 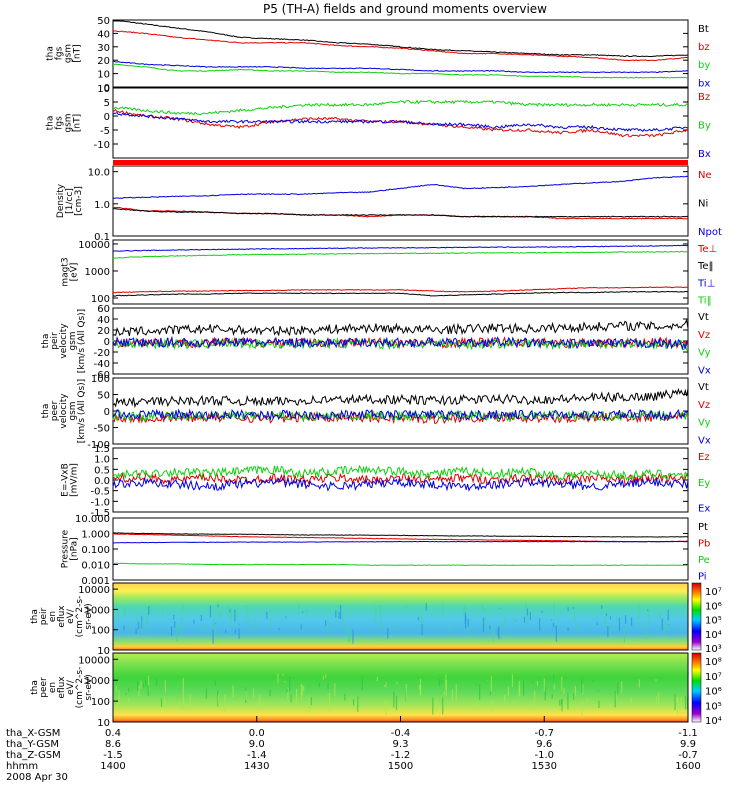 I want to click on y-axis-label-line: velocity, so click(x=64, y=411).